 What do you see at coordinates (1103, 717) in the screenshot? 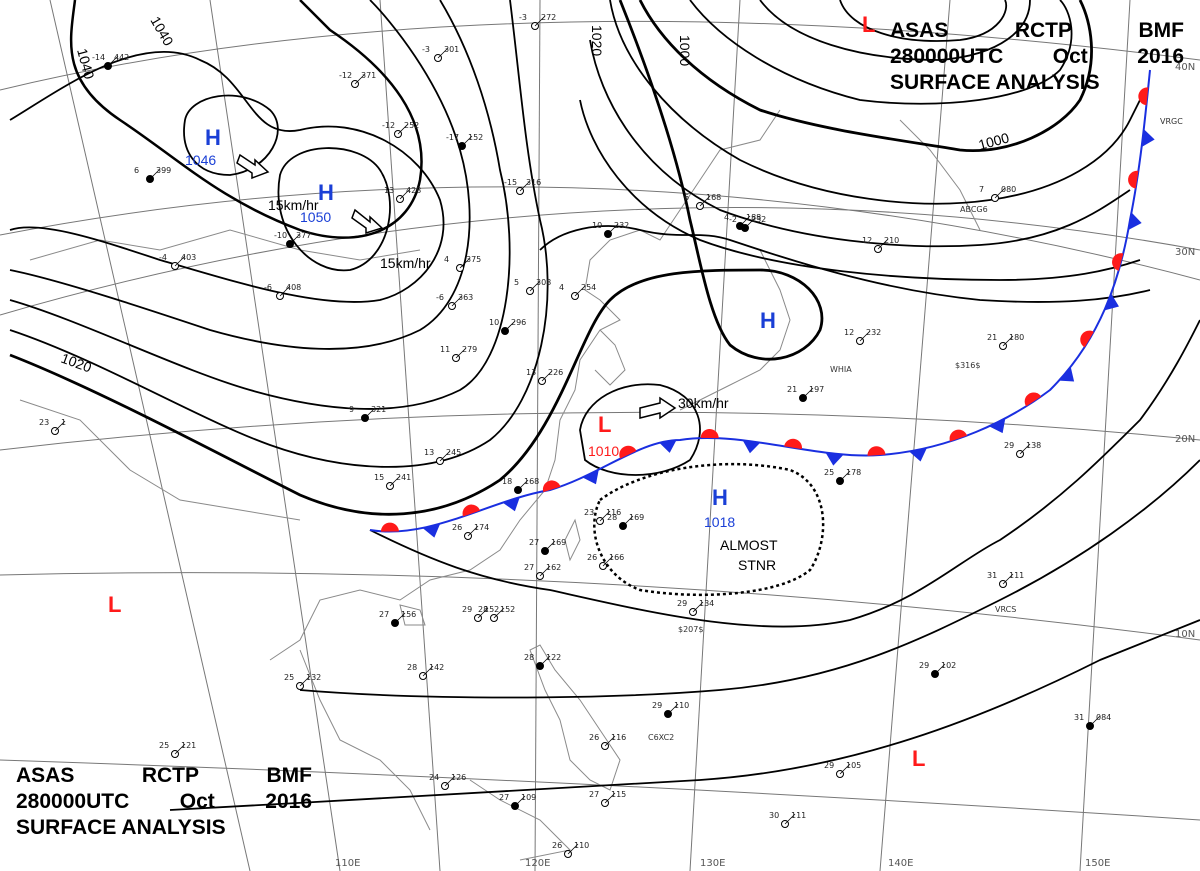
I see `station-pressure: 084` at bounding box center [1103, 717].